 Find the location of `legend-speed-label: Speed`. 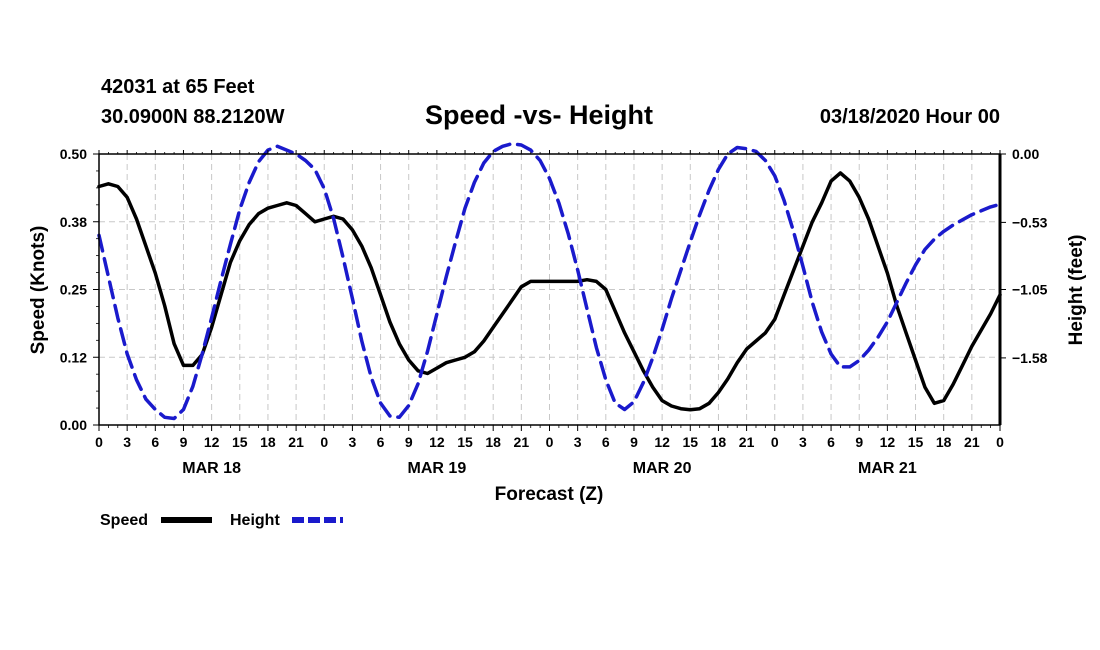

legend-speed-label: Speed is located at coordinates (124, 520).